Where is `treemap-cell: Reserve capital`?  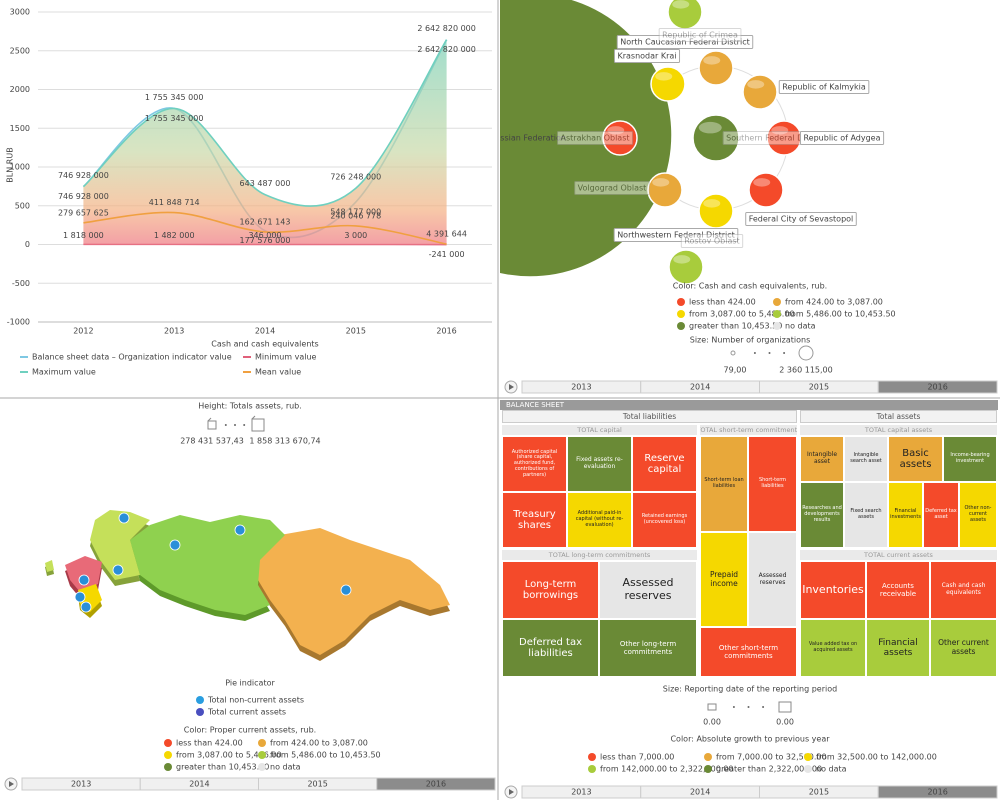
treemap-cell: Reserve capital is located at coordinates (664, 464).